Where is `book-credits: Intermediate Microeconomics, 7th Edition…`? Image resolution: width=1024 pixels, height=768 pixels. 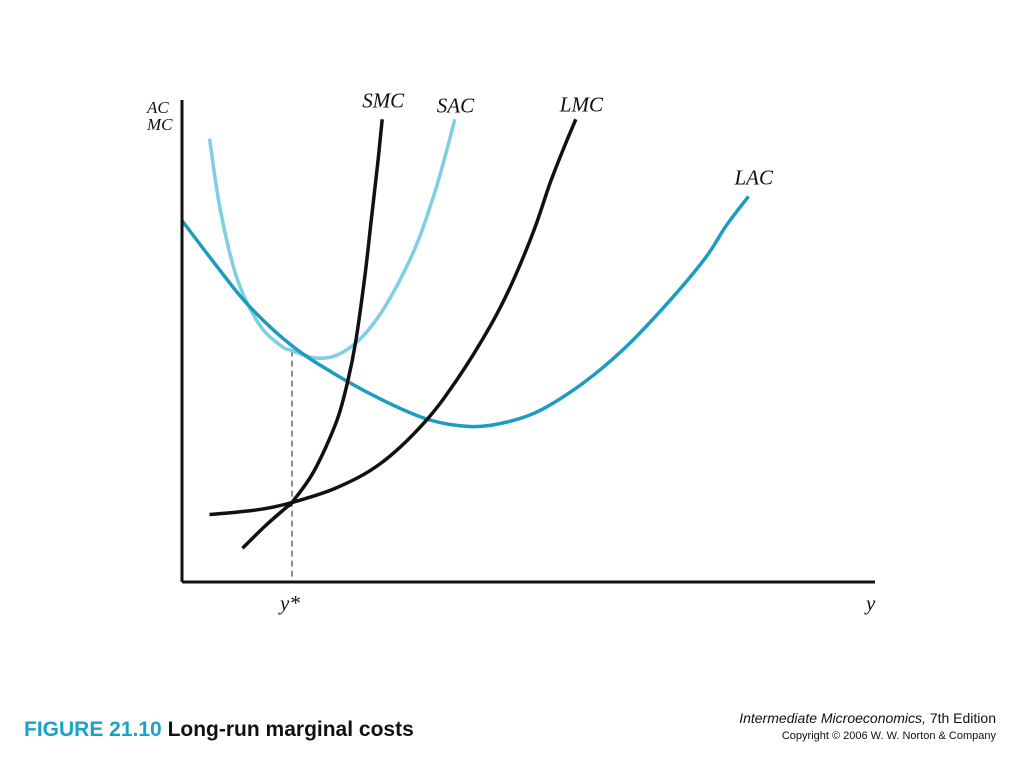 book-credits: Intermediate Microeconomics, 7th Edition… is located at coordinates (867, 726).